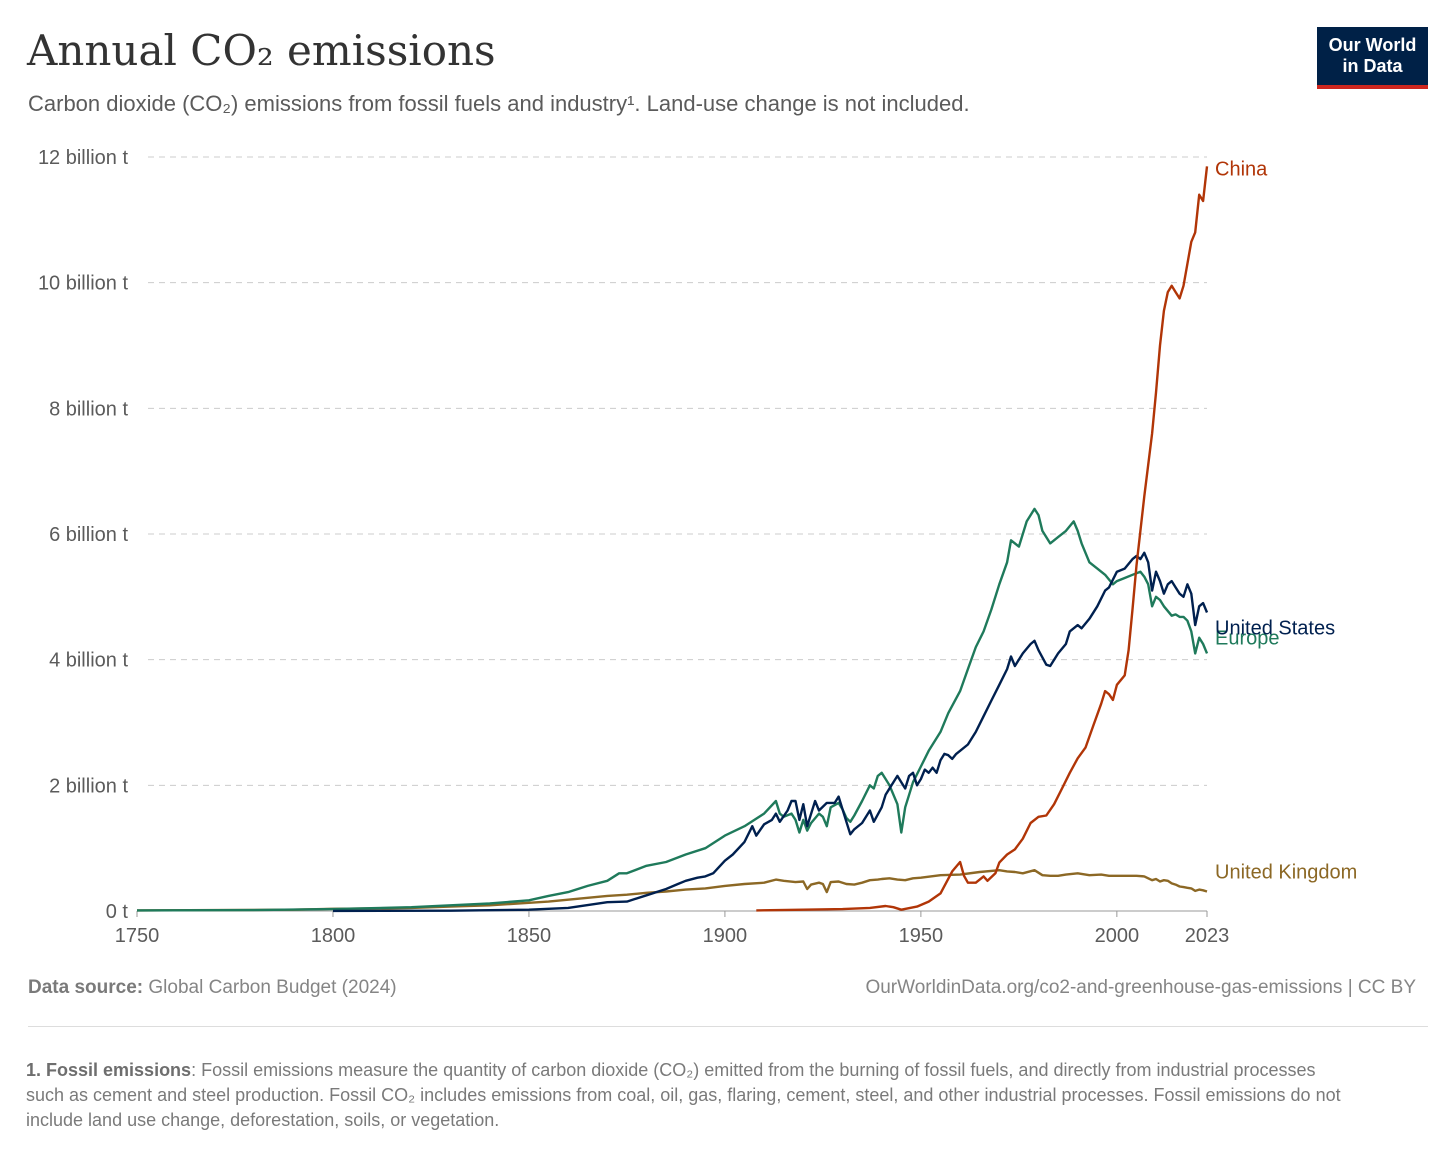 The width and height of the screenshot is (1456, 1159). Describe the element at coordinates (1372, 66) in the screenshot. I see `logo-line-2: in Data` at that location.